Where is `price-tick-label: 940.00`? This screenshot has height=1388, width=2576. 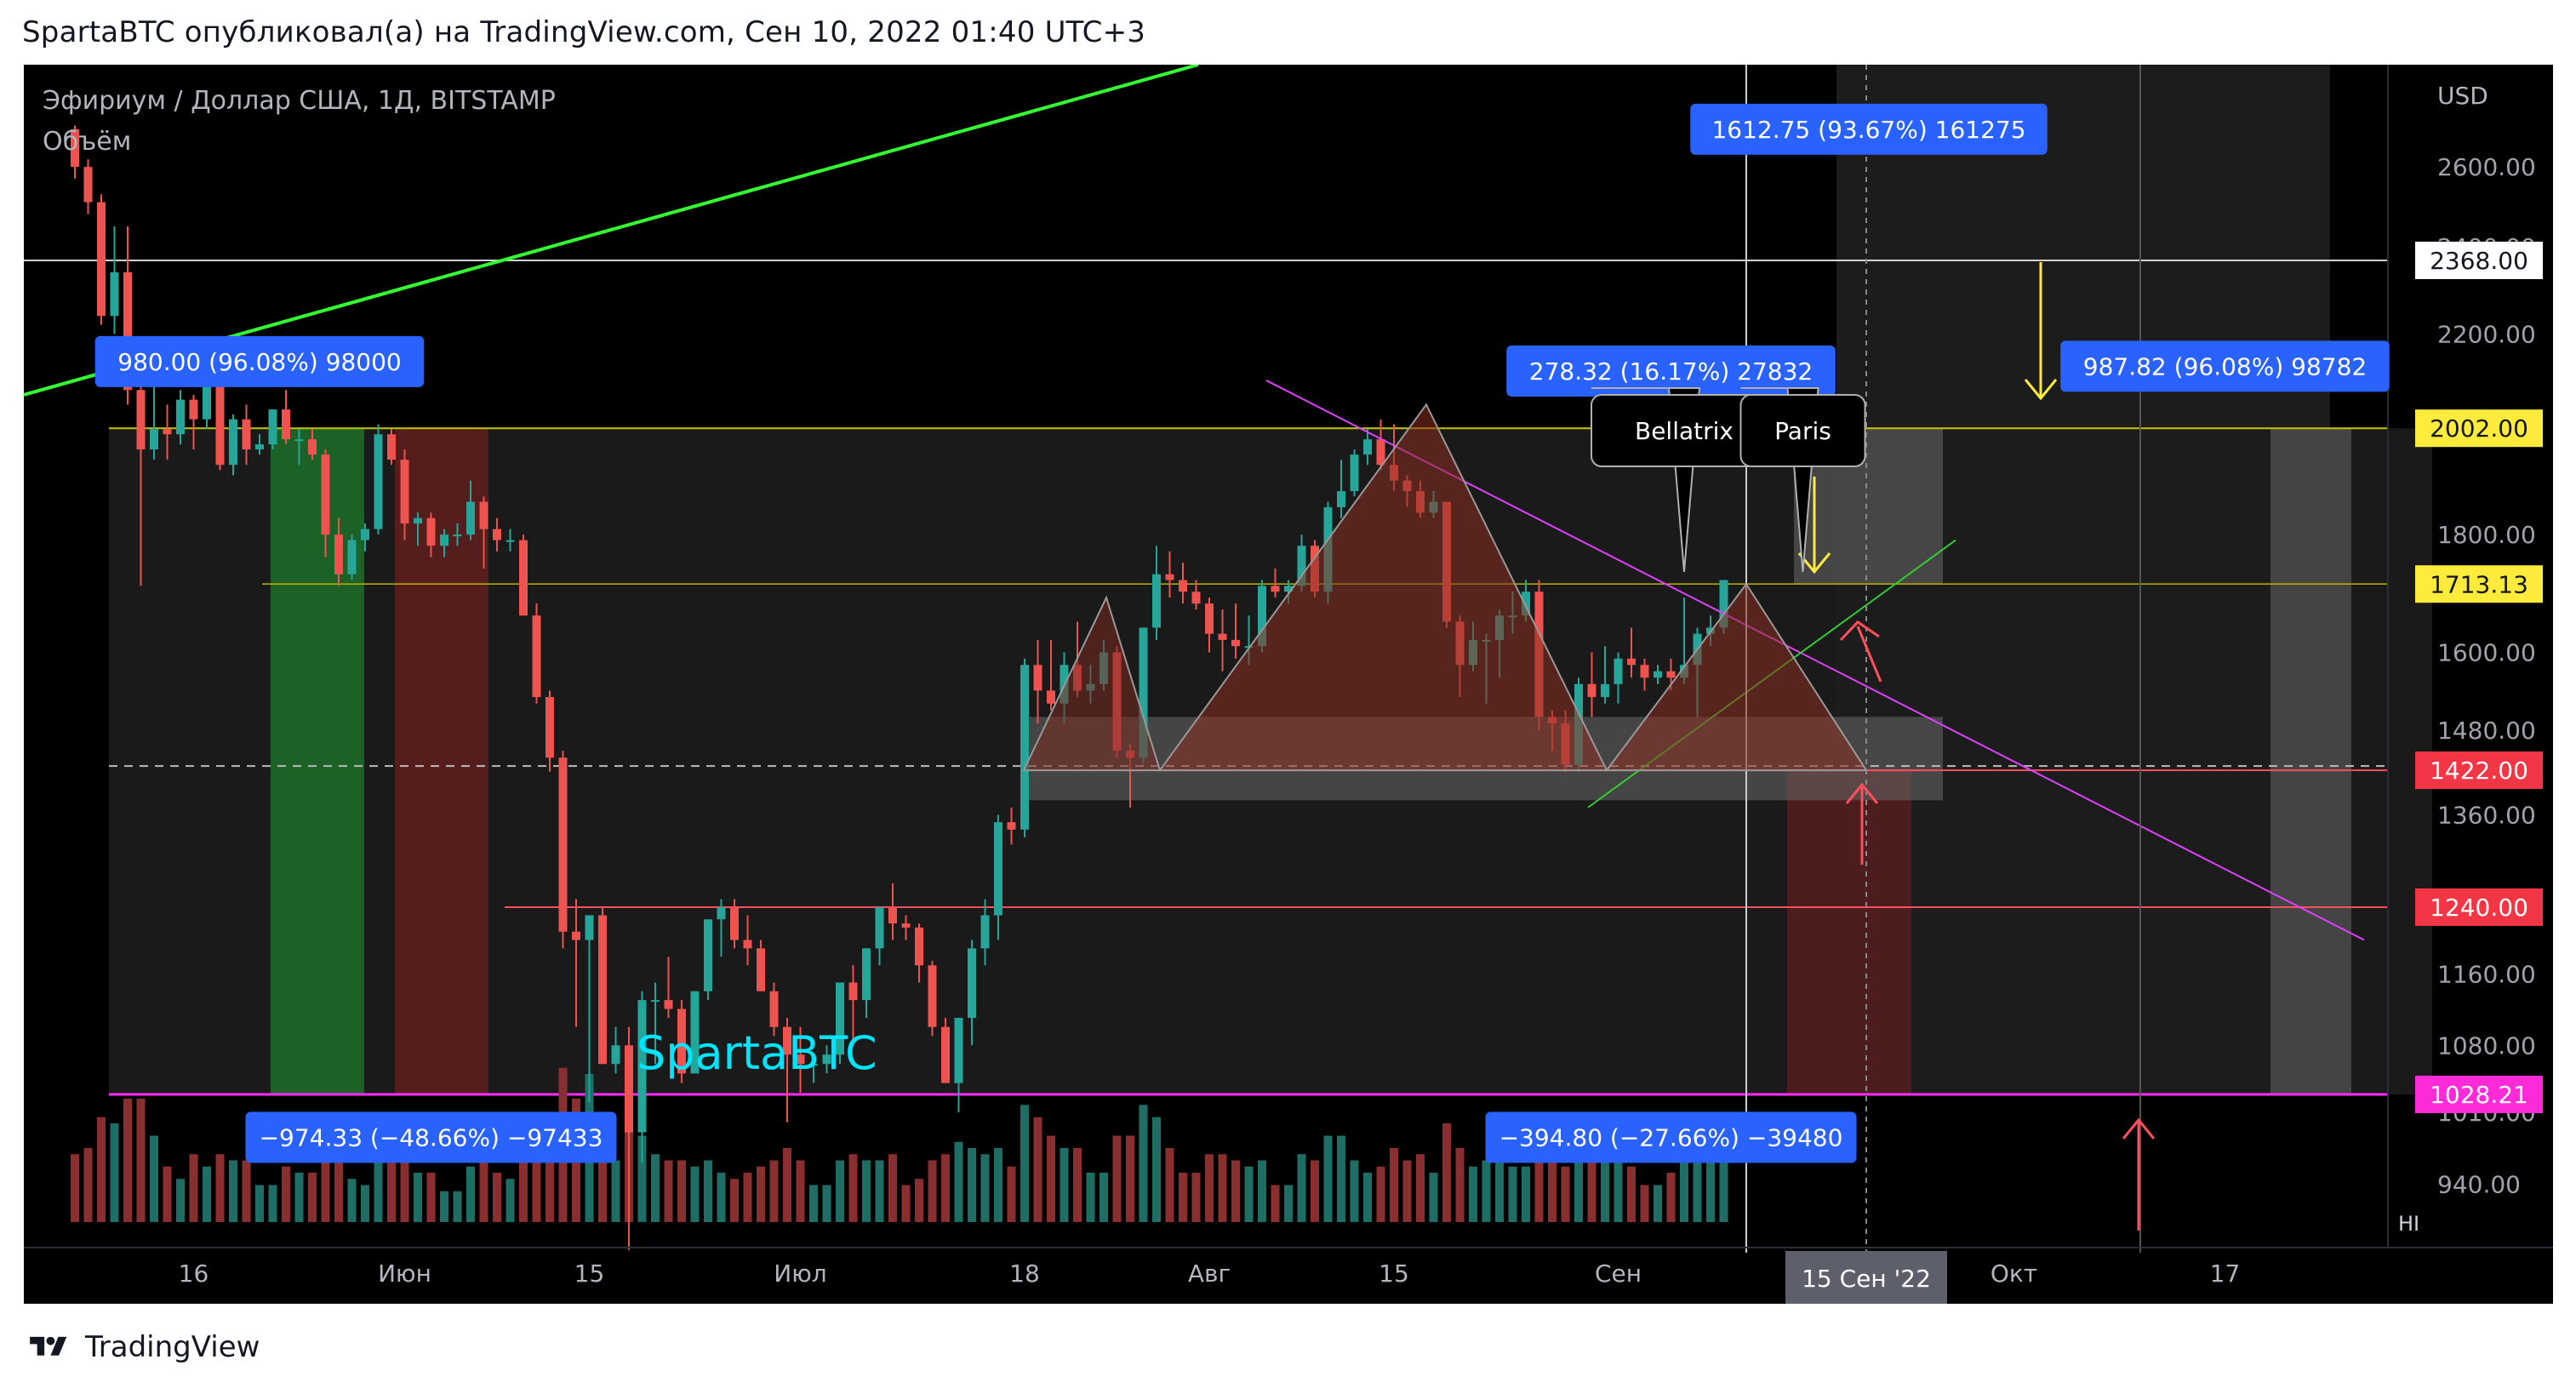 price-tick-label: 940.00 is located at coordinates (2479, 1184).